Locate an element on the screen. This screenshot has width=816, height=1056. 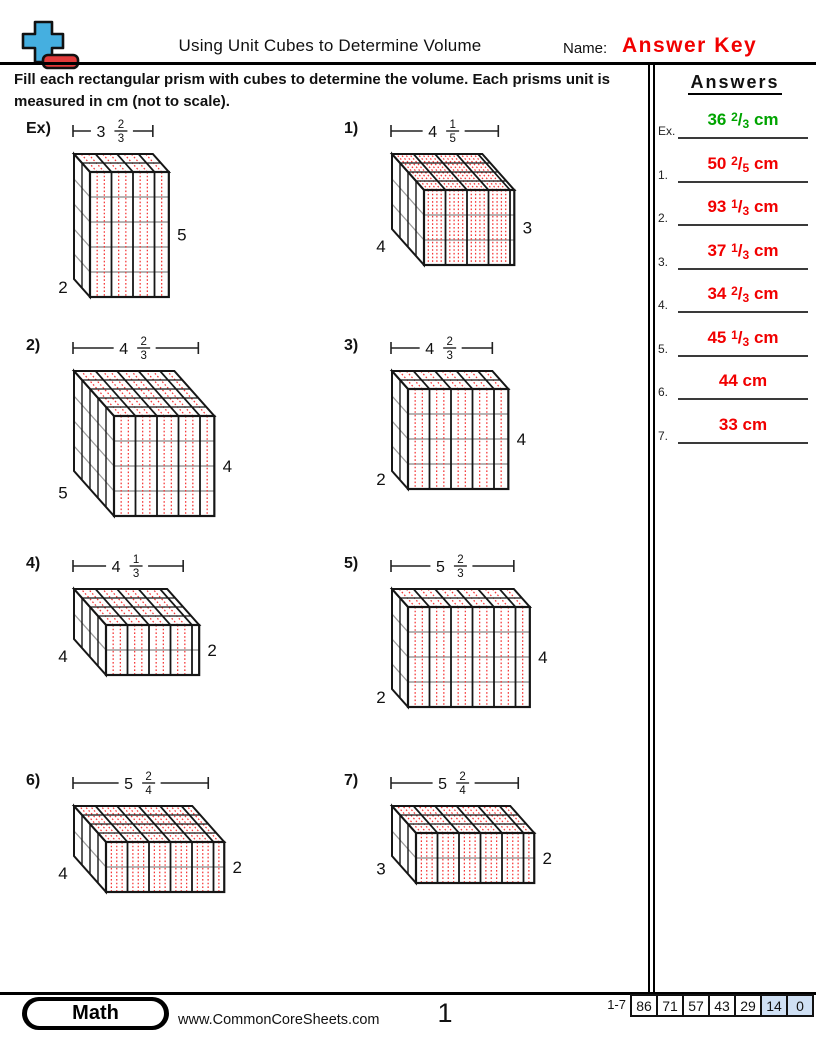
page-number: 1 is located at coordinates (445, 1013).